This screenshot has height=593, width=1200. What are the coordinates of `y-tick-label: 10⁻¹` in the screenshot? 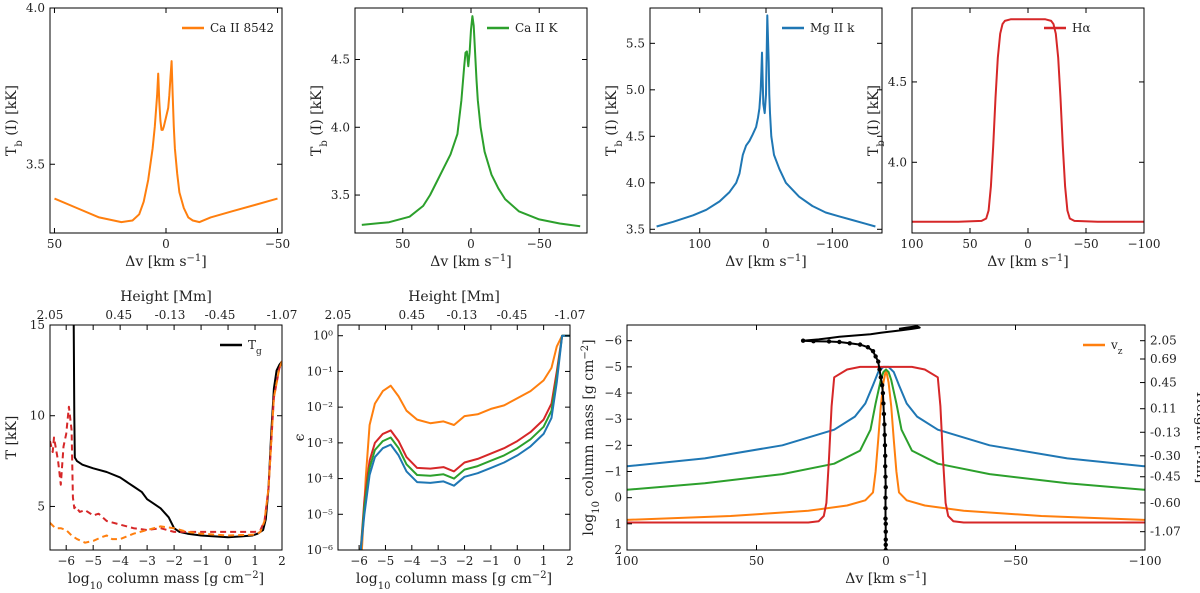 It's located at (320, 371).